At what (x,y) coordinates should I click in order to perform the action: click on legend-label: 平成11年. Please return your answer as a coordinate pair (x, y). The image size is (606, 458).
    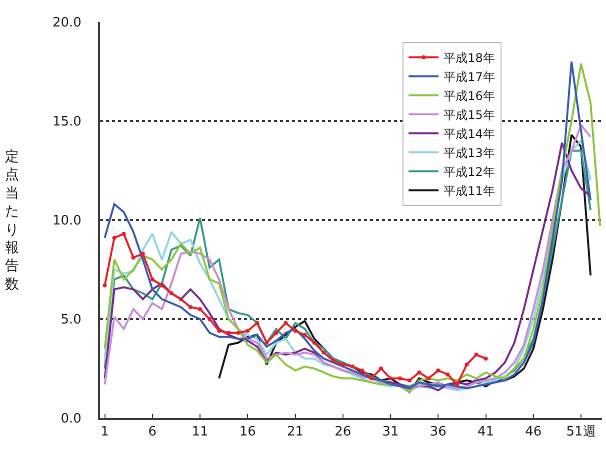
    Looking at the image, I should click on (469, 191).